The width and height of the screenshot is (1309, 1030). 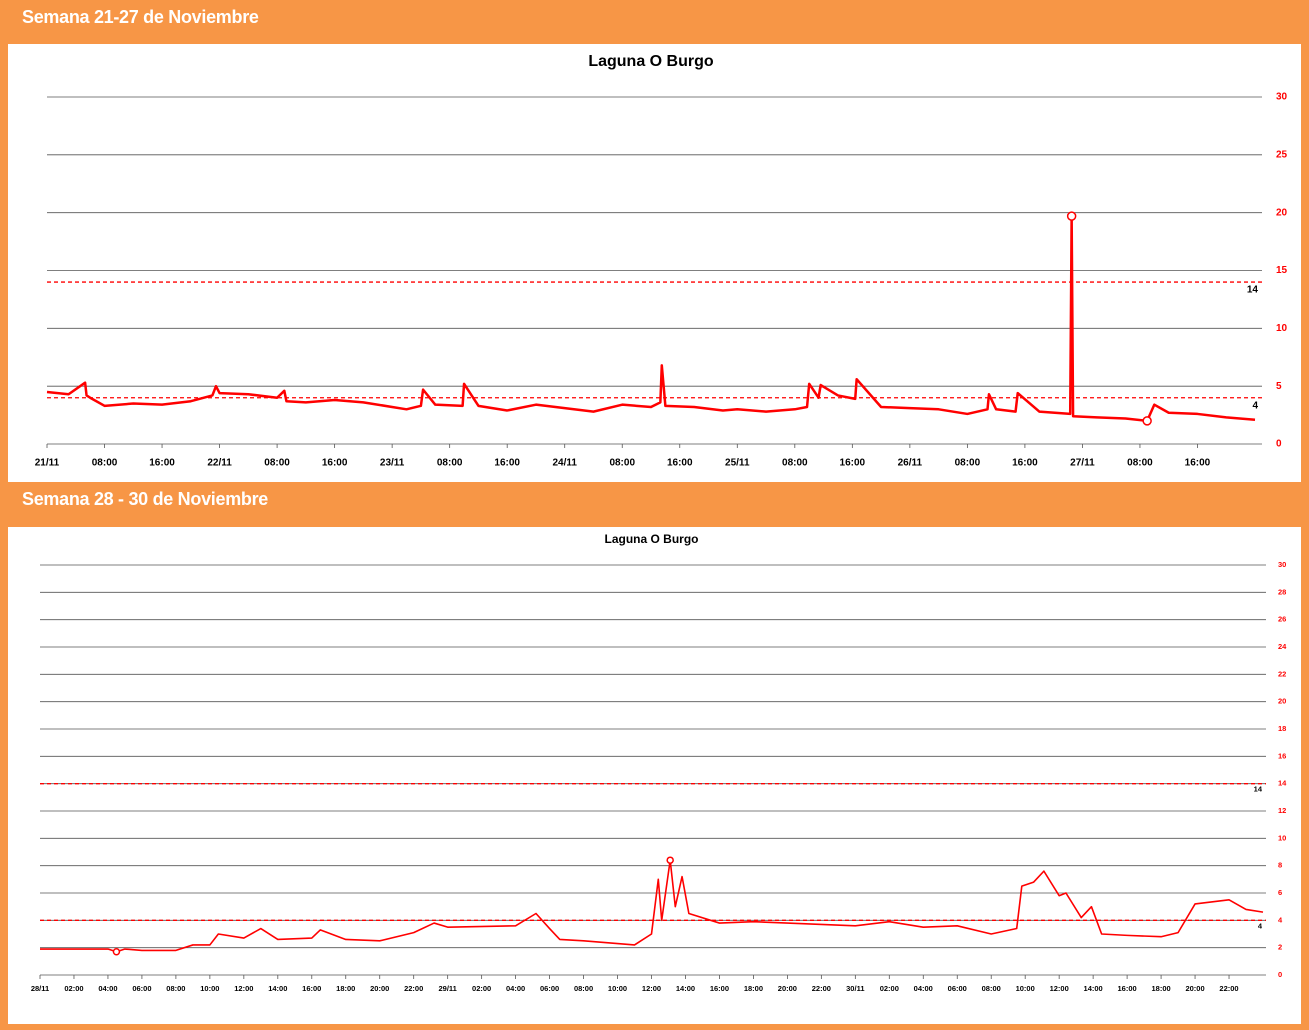 I want to click on x-tick-label: 30/11, so click(x=855, y=988).